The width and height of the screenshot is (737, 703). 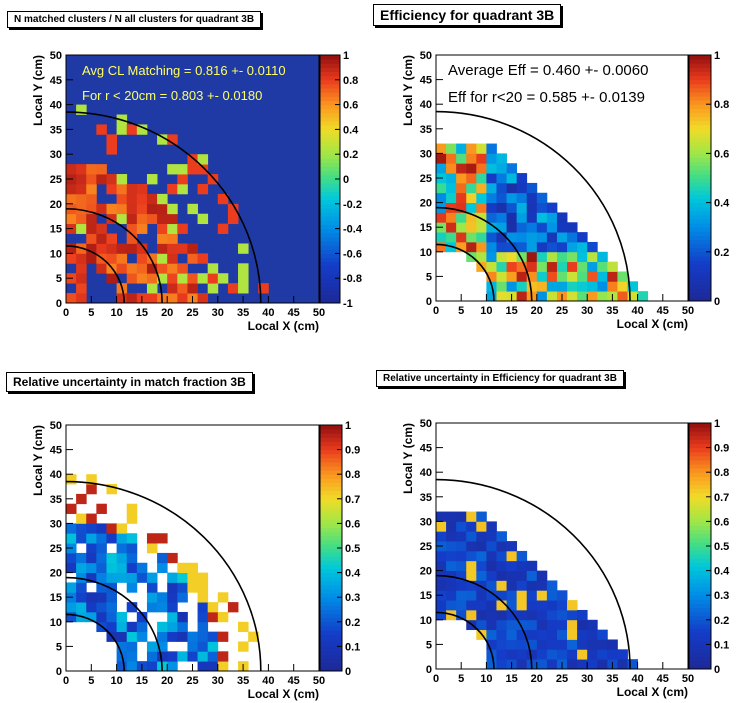 What do you see at coordinates (429, 302) in the screenshot?
I see `y-tick-label: 0` at bounding box center [429, 302].